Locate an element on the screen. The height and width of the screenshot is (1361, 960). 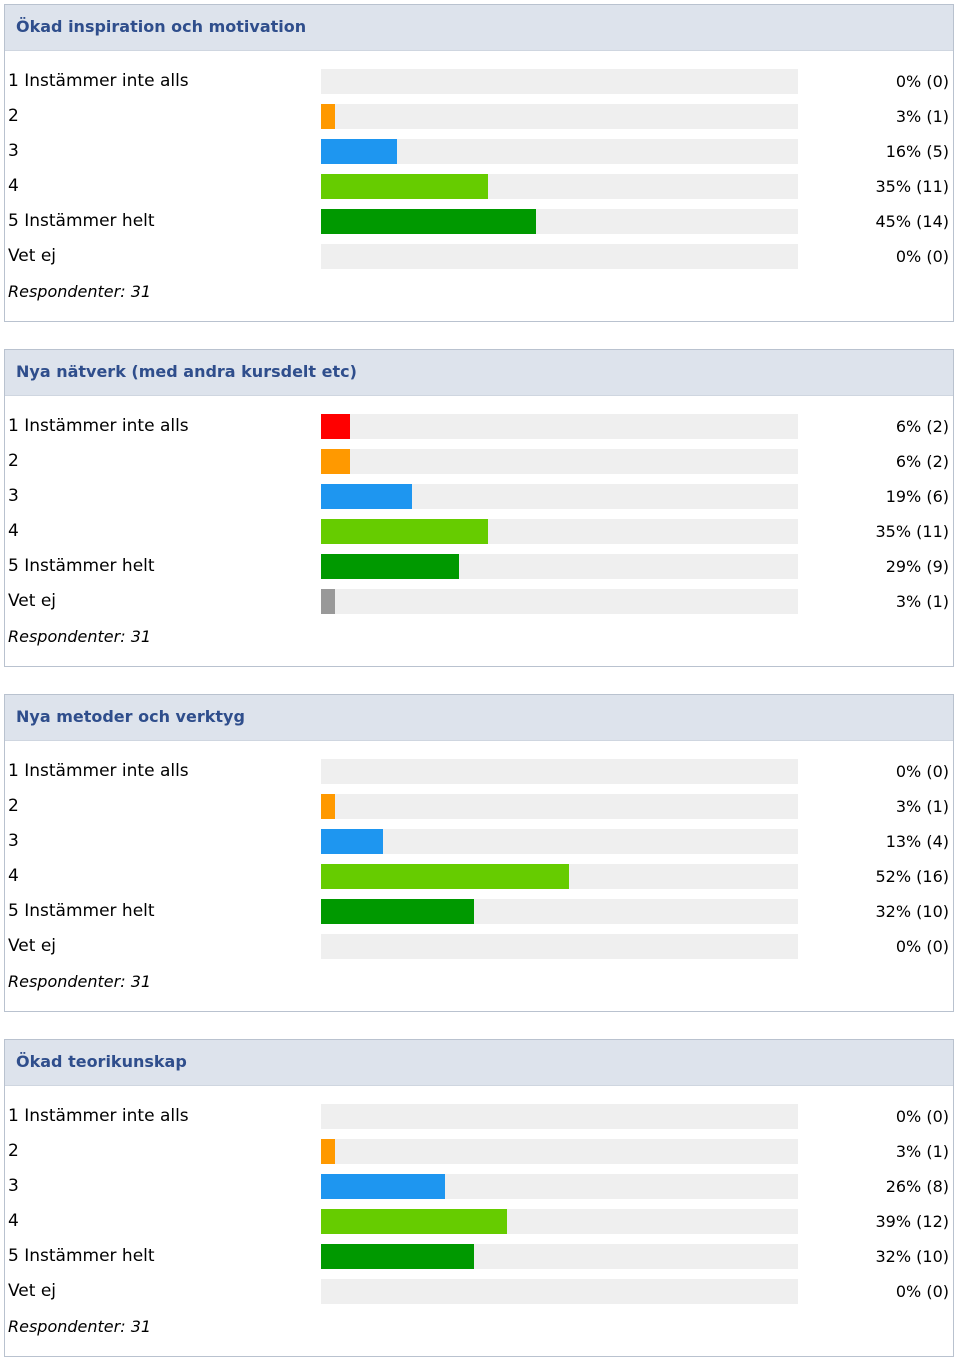
answer-row: 4 35% (11) is located at coordinates (479, 531).